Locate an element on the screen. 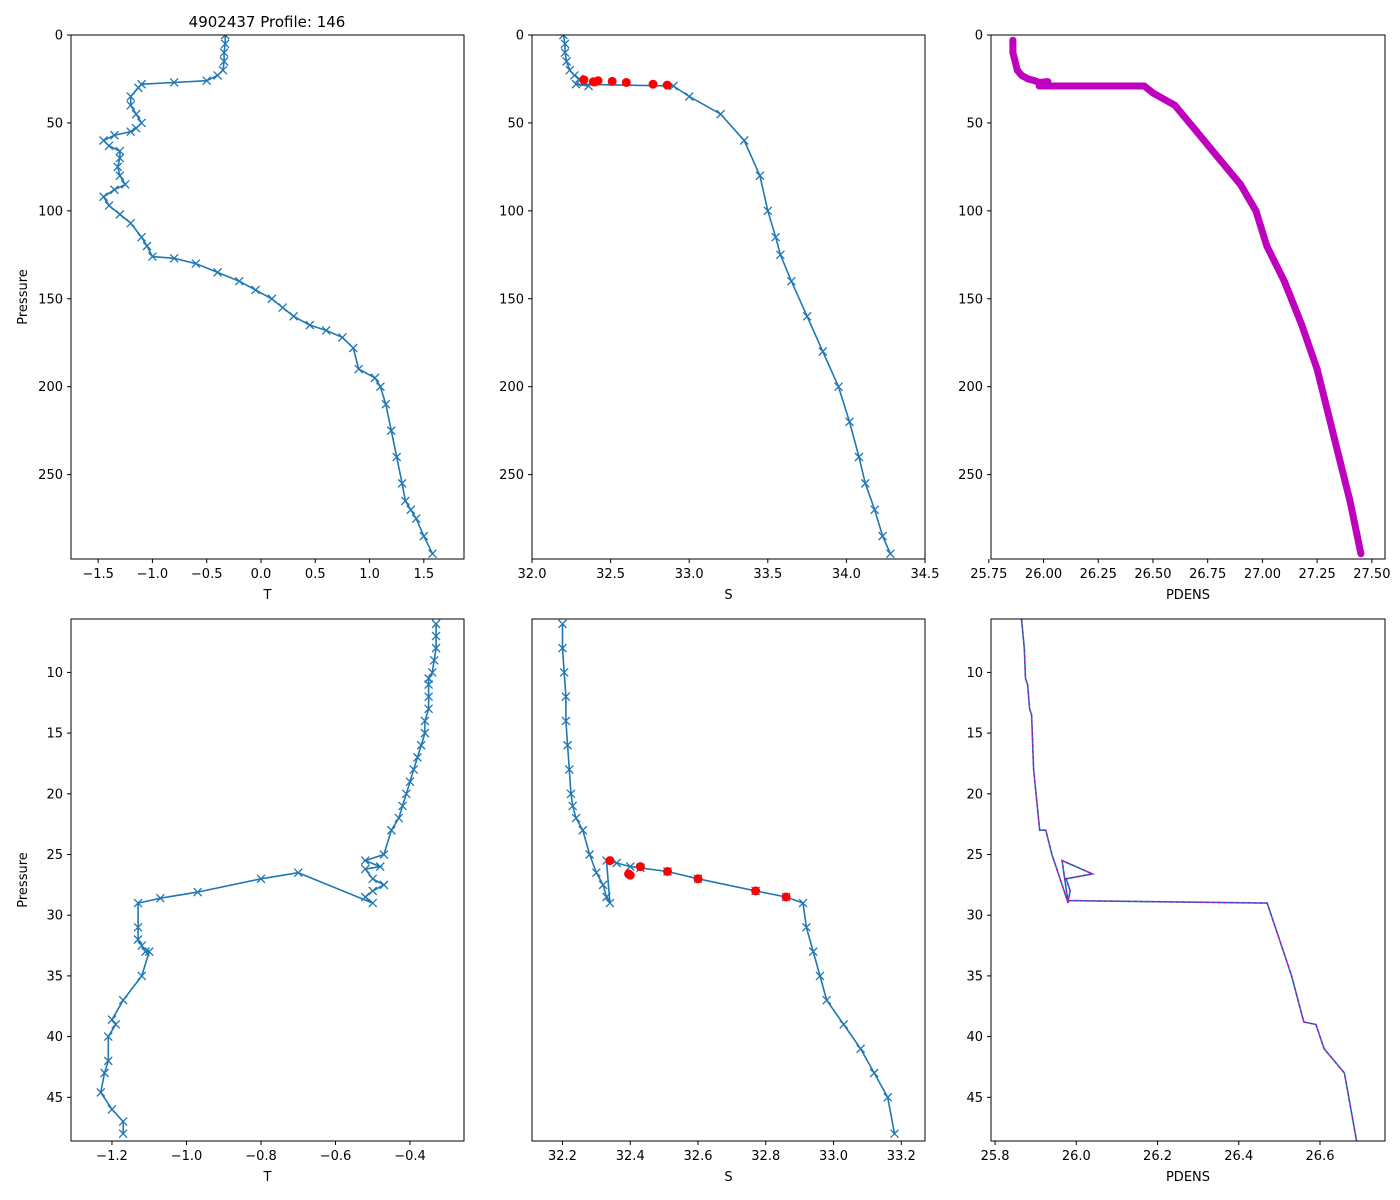 This screenshot has width=1400, height=1200. x-tick-label: −0.8 is located at coordinates (261, 1156).